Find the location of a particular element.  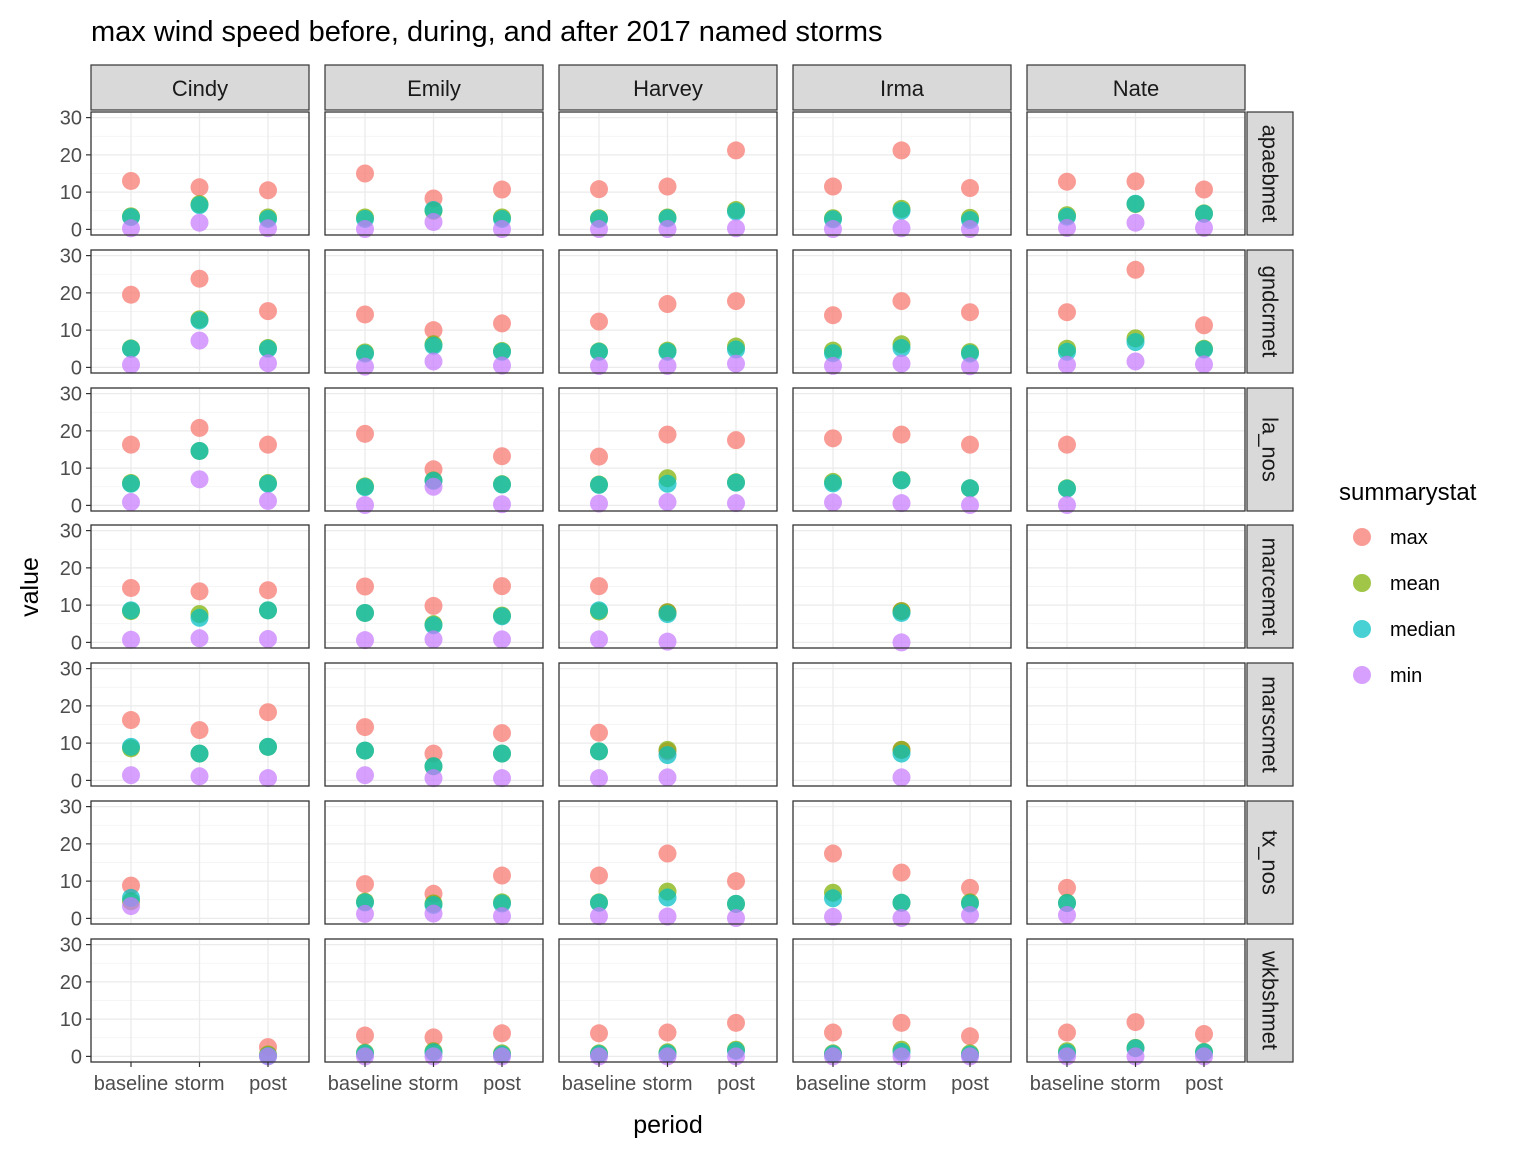

y-tick-label: 0 is located at coordinates (76, 1057).